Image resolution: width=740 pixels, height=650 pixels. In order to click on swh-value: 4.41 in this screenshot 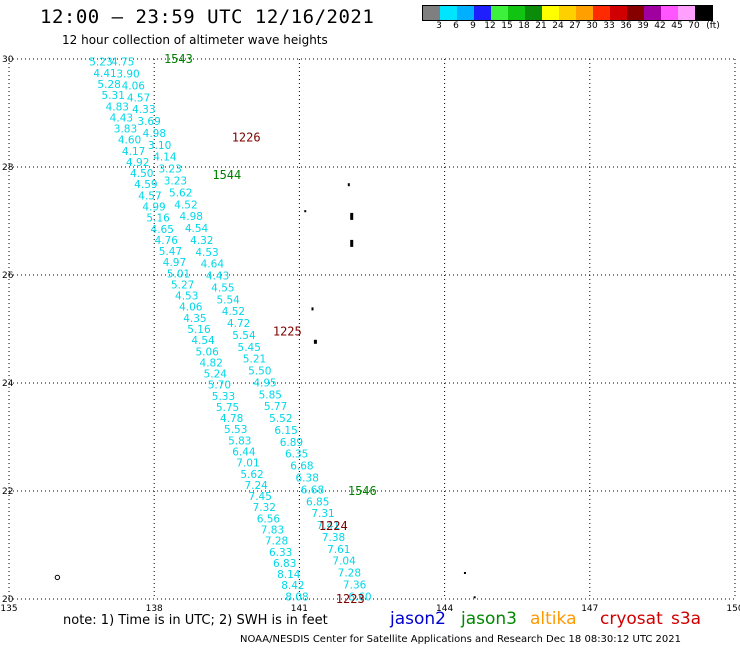, I will do `click(104, 74)`.